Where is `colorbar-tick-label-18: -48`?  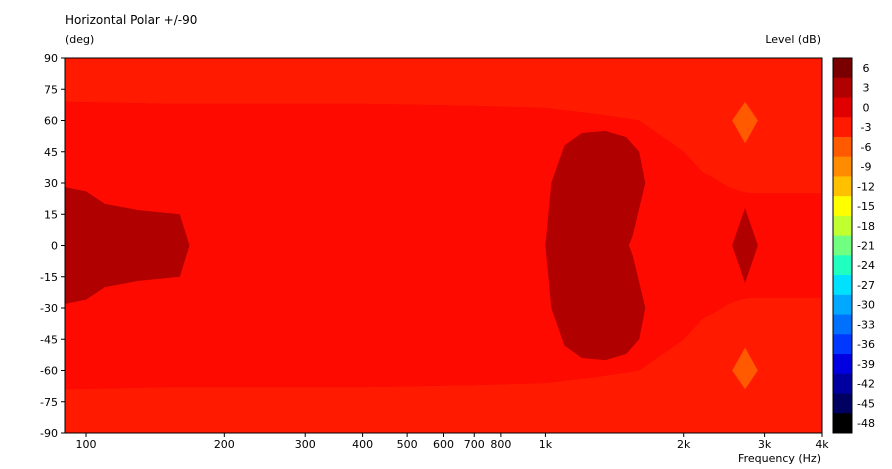 colorbar-tick-label-18: -48 is located at coordinates (866, 423).